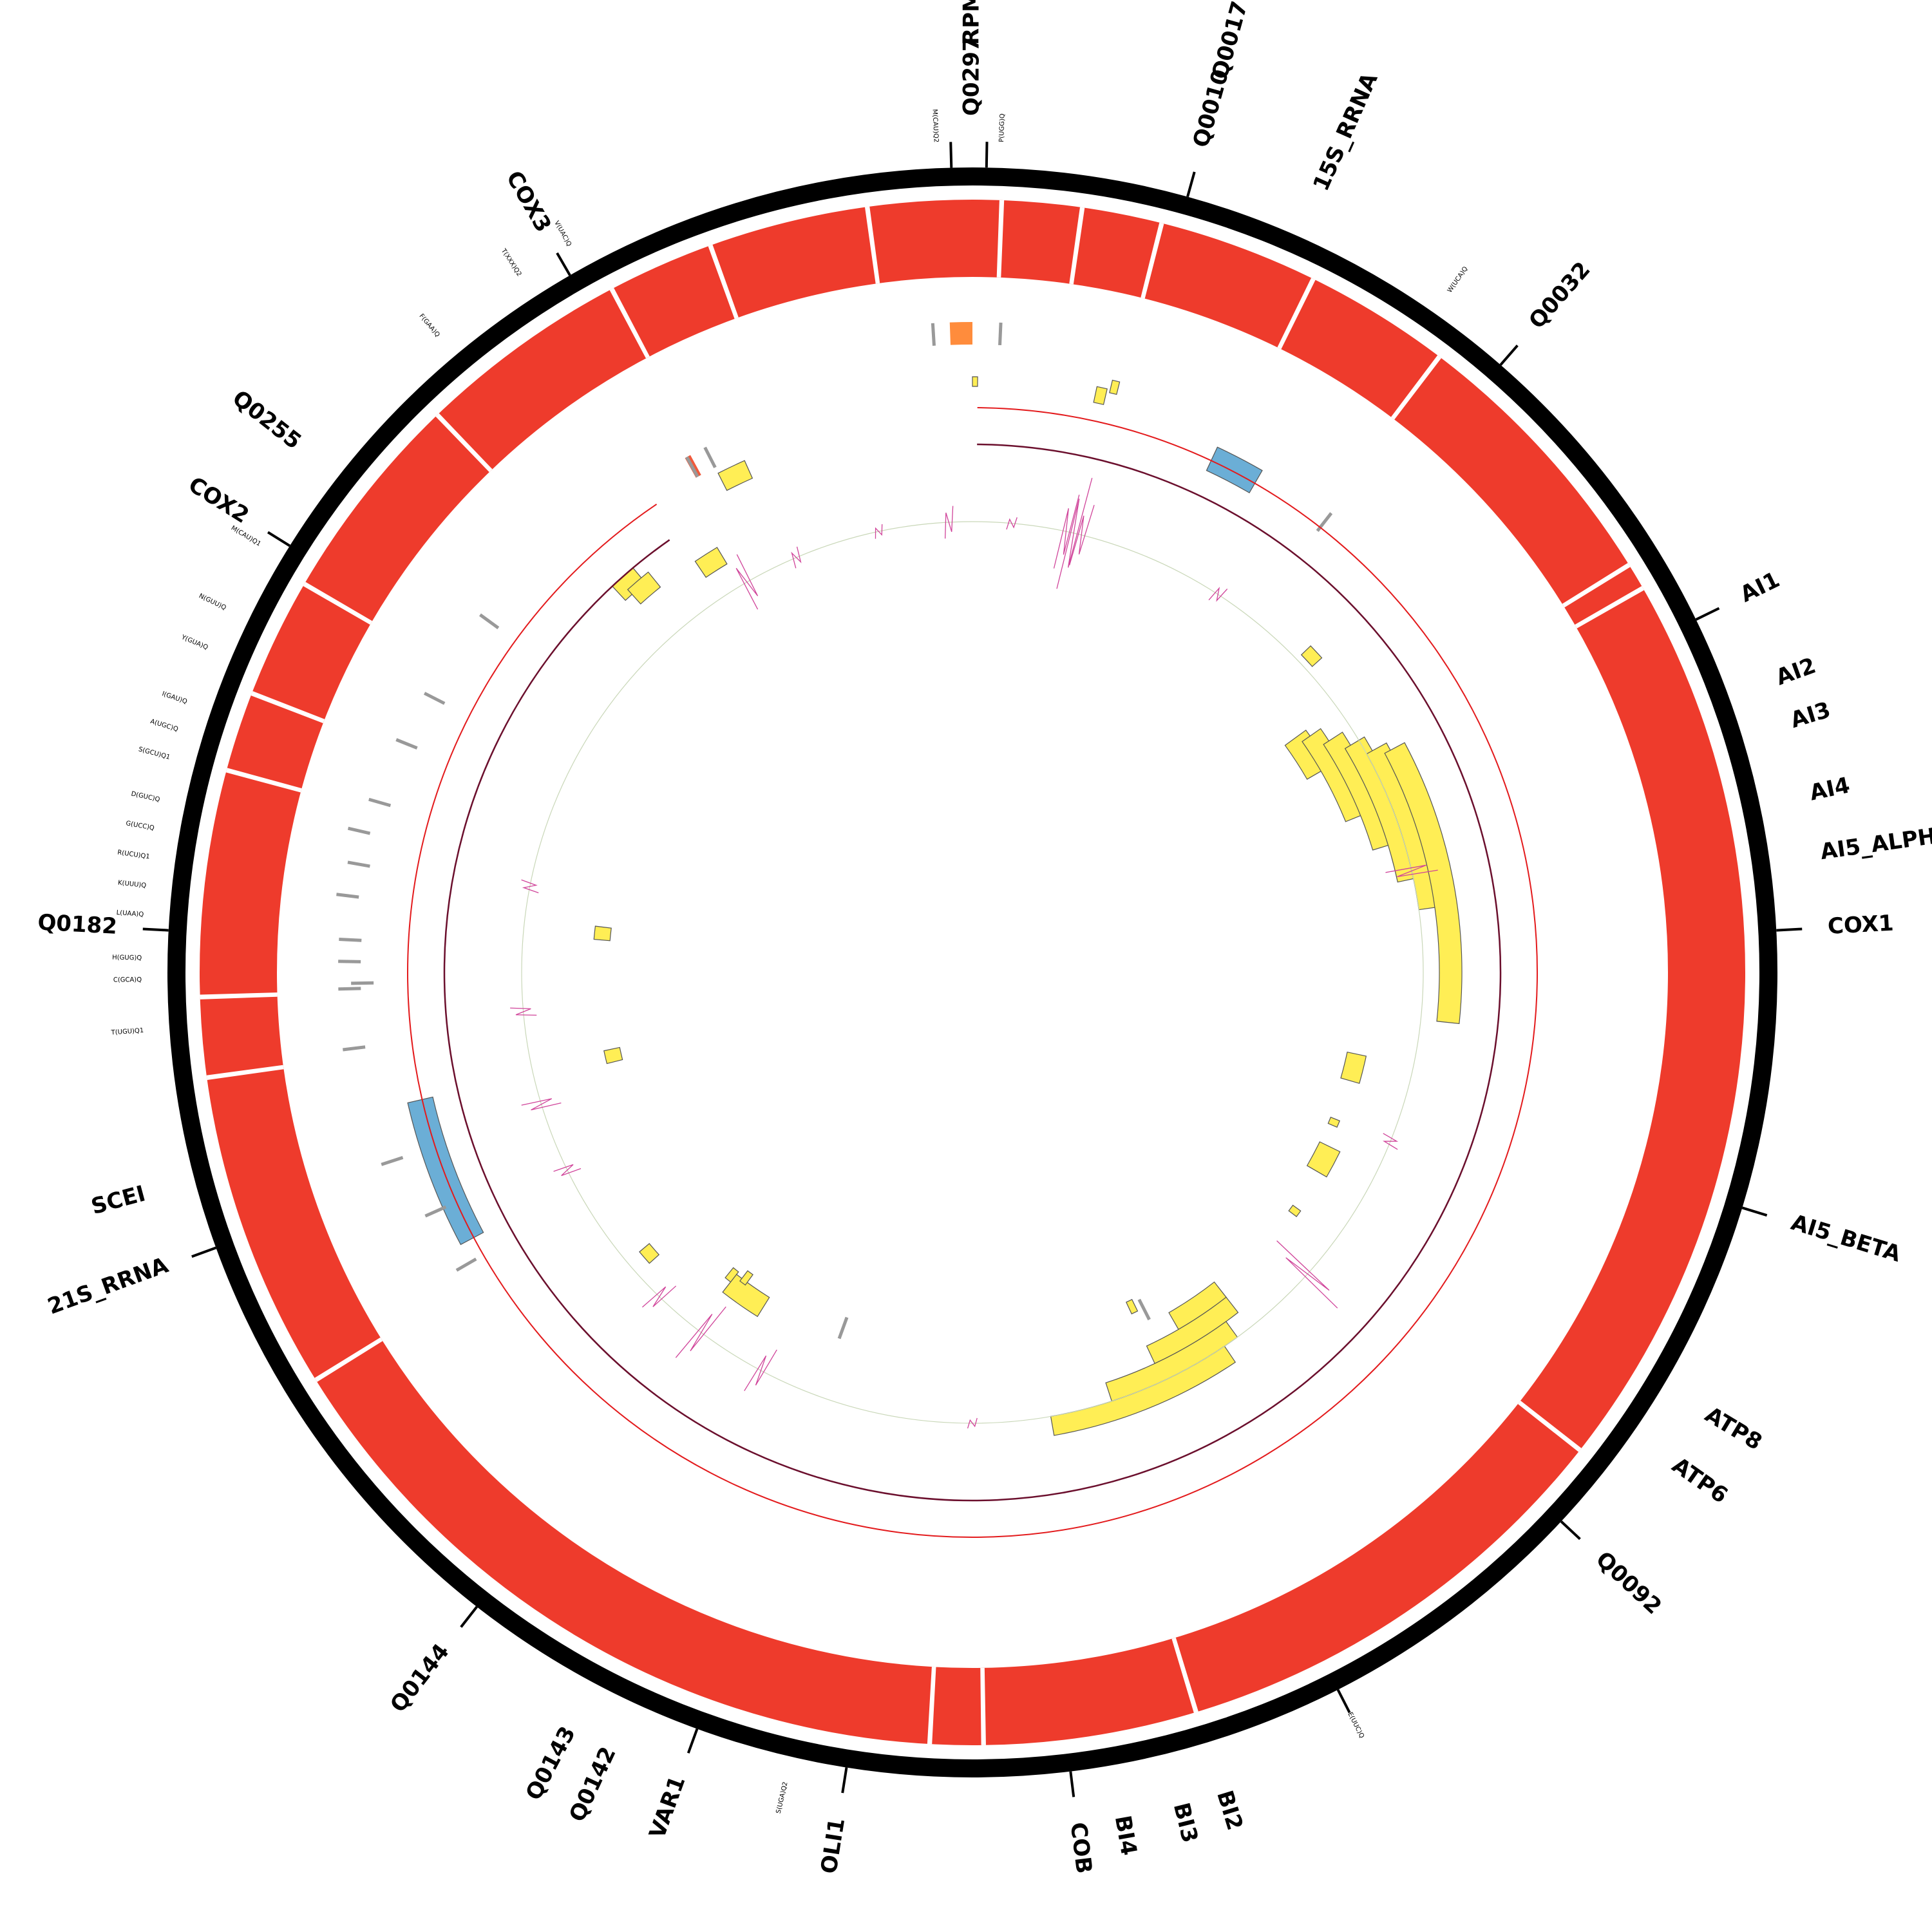 This screenshot has height=1932, width=1932. Describe the element at coordinates (77, 924) in the screenshot. I see `gene-label: Q0182` at that location.